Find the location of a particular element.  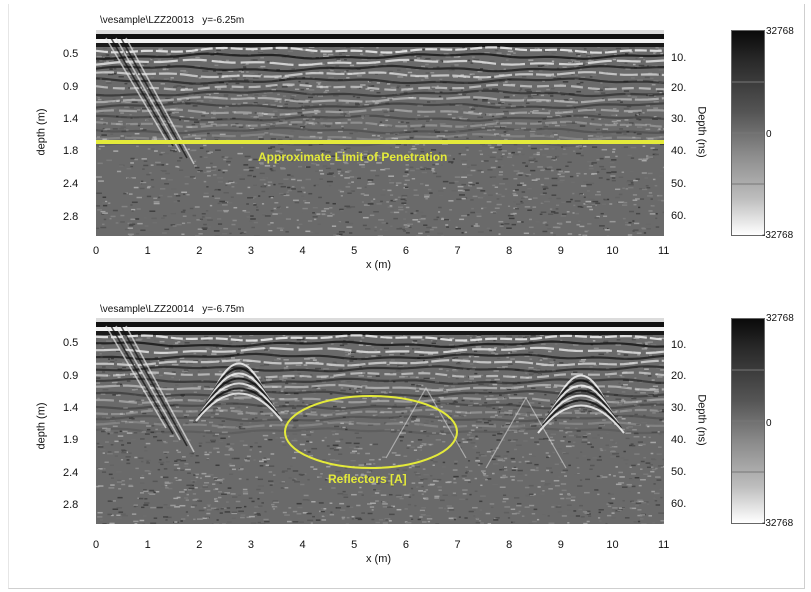

penetration-limit-line is located at coordinates (380, 142).